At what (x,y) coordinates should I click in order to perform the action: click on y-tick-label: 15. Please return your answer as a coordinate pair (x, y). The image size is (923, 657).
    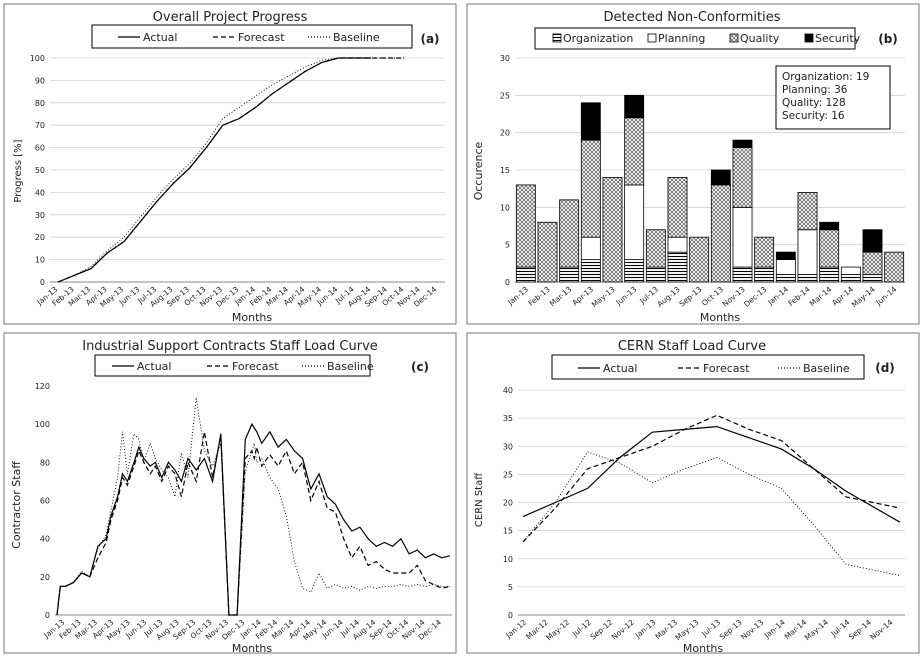
    Looking at the image, I should click on (508, 531).